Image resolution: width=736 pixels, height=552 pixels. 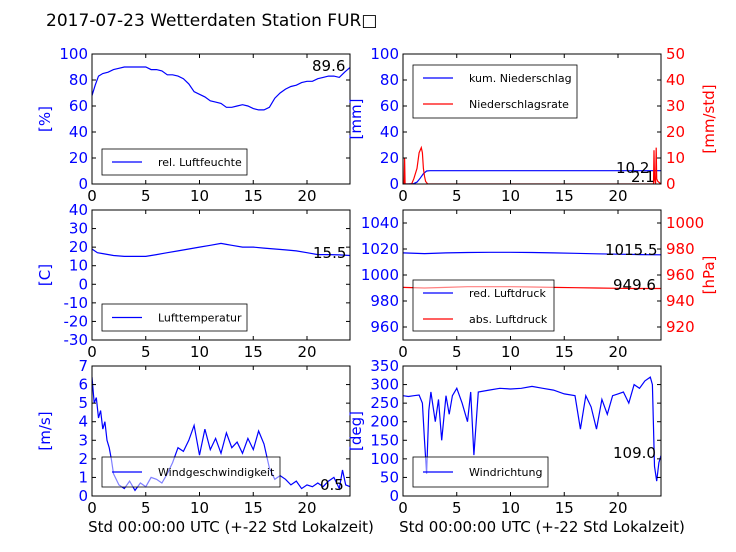 I want to click on last-value-label: 10.2, so click(x=632, y=168).